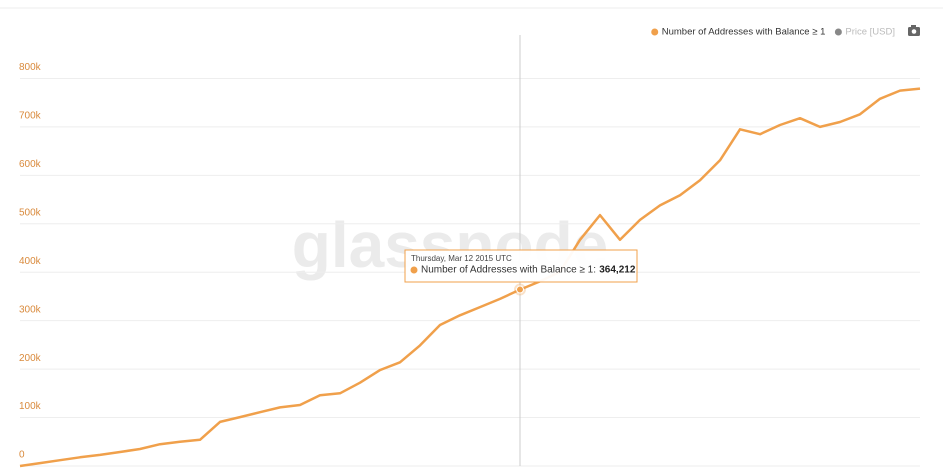  I want to click on y-tick-label: 700k, so click(30, 116).